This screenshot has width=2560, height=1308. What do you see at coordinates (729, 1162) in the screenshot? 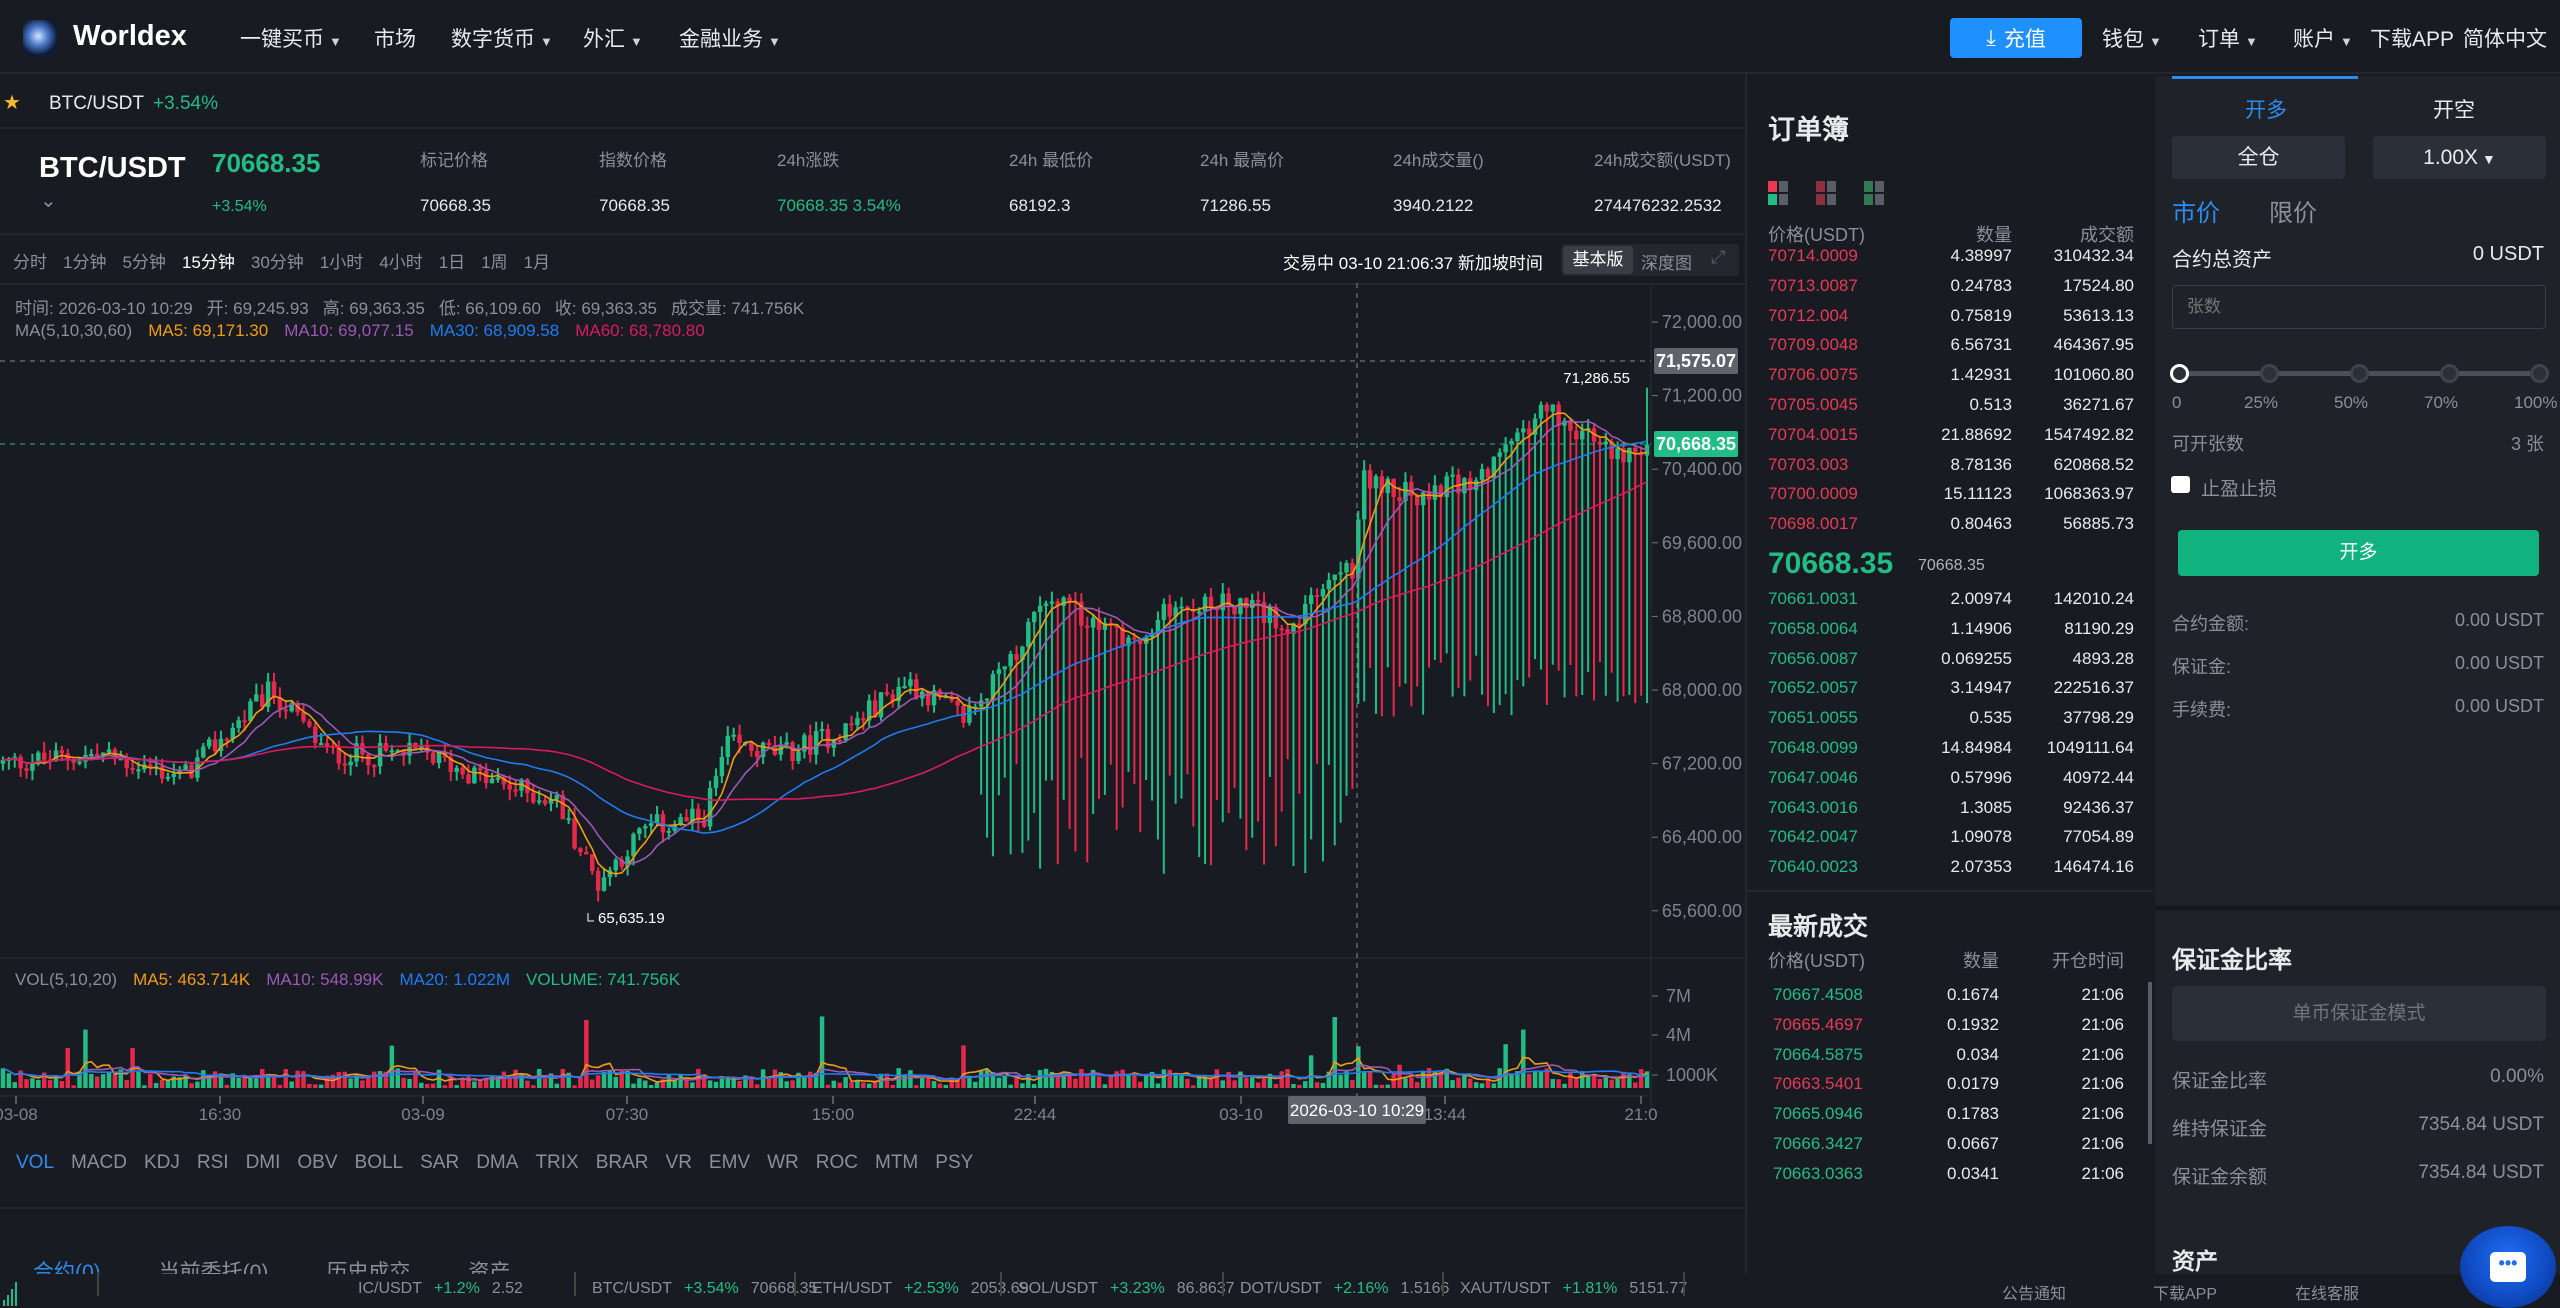
I see `indicator-tab: EMV` at bounding box center [729, 1162].